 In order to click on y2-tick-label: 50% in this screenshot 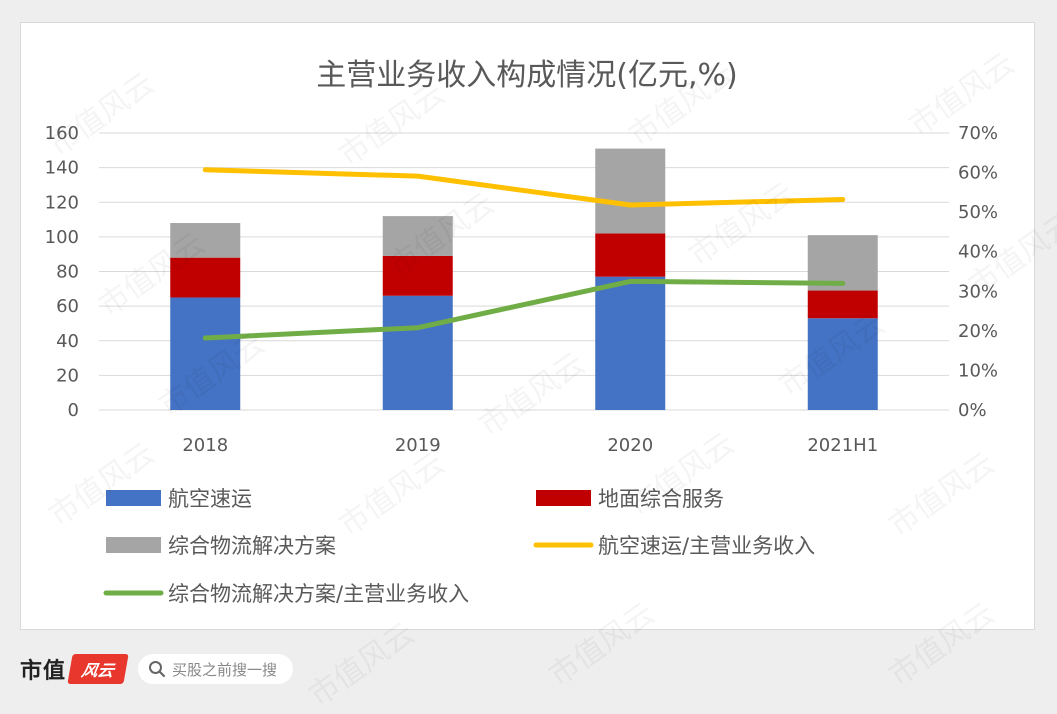, I will do `click(978, 212)`.